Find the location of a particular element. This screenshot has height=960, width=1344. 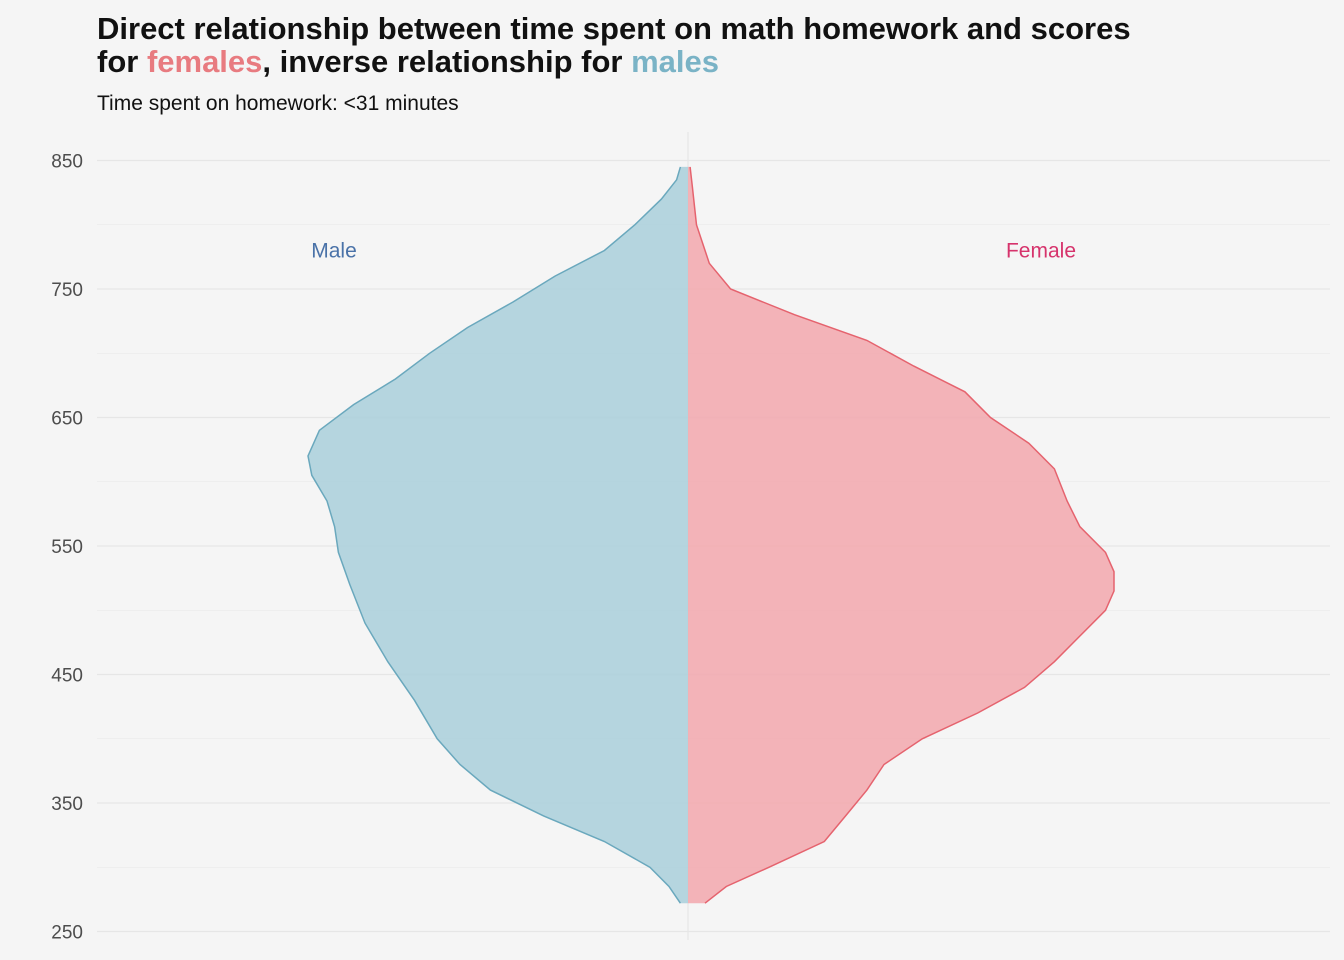

y-tick-label: 450 is located at coordinates (67, 676).